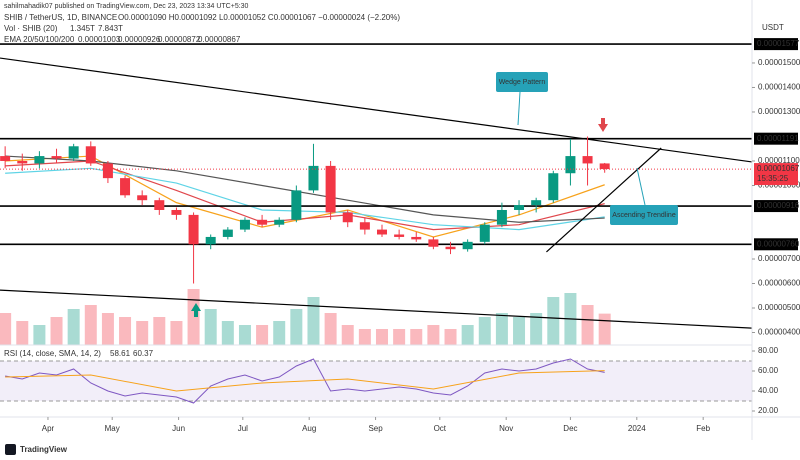  Describe the element at coordinates (179, 39) in the screenshot. I see `ema-value: 0.00000872` at that location.